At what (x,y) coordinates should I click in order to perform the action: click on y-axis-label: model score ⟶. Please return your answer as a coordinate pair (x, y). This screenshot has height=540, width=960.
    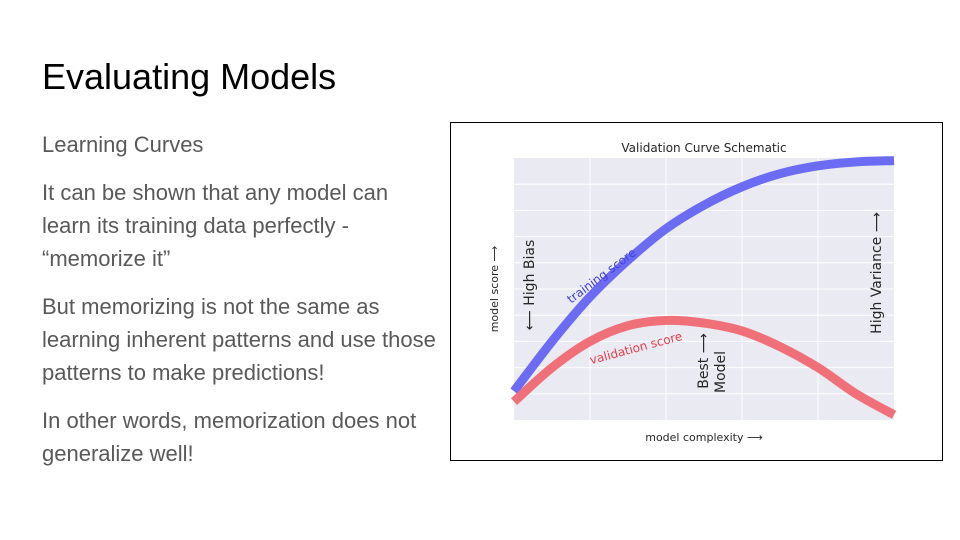
    Looking at the image, I should click on (494, 288).